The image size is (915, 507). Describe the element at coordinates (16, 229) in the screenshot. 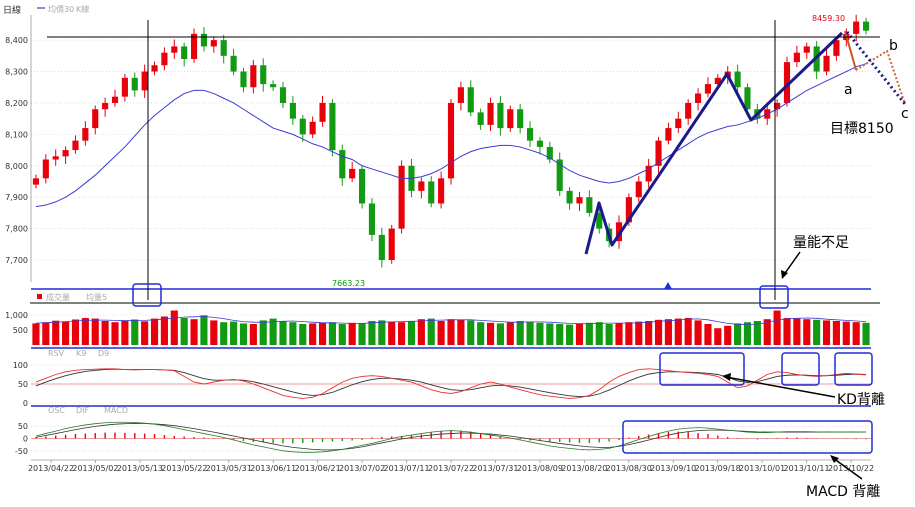

I see `price-y-tick-label: 7,800` at that location.